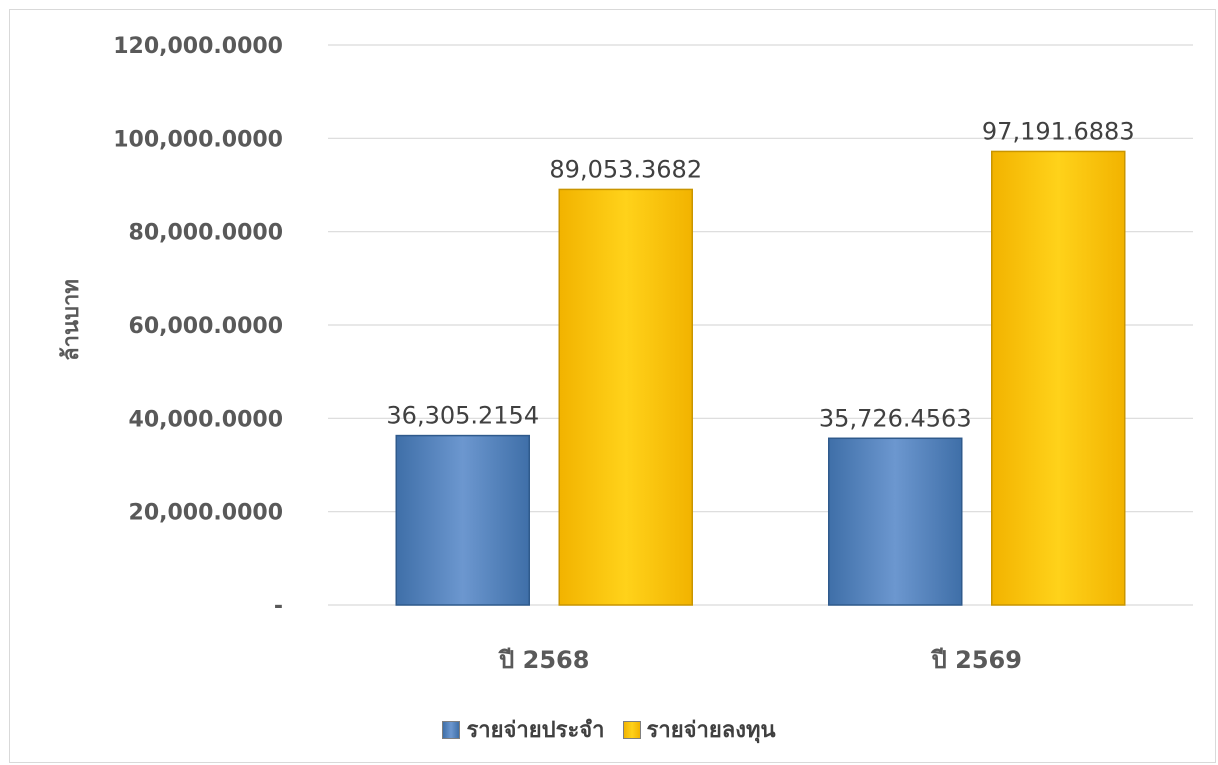 Image resolution: width=1218 pixels, height=765 pixels. I want to click on legend-swatch-gold, so click(631, 729).